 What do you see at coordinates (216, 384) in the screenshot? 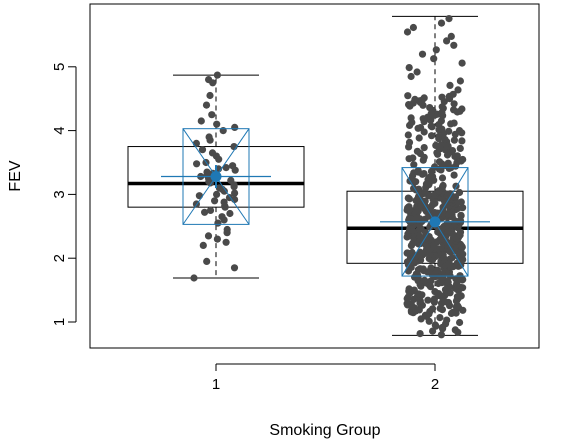
I see `x-tick-label: 1` at bounding box center [216, 384].